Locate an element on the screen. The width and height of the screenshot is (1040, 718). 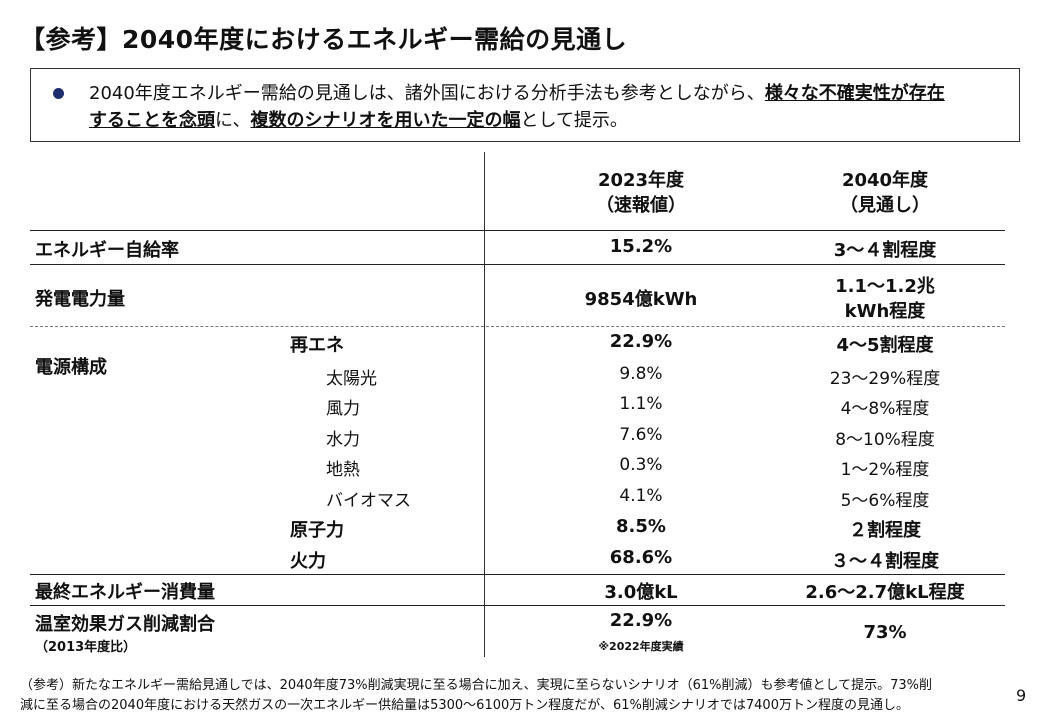
value-2040-renewable: 4～5割程度 is located at coordinates (885, 345).